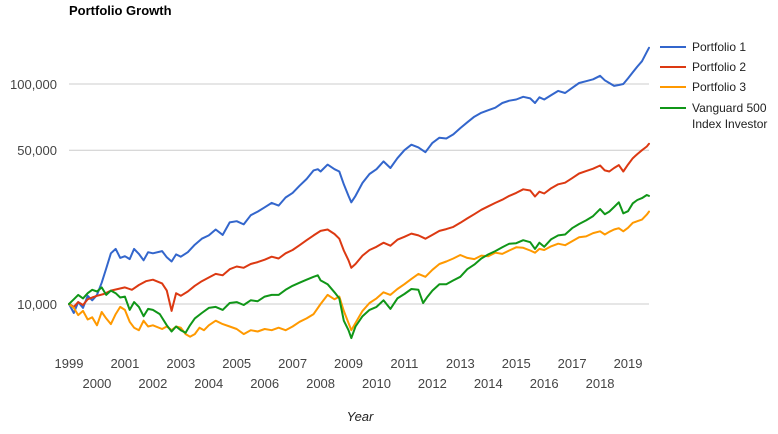 This screenshot has height=434, width=778. What do you see at coordinates (33, 194) in the screenshot?
I see `y-axis-ticks: 10,000 50,000 100,000` at bounding box center [33, 194].